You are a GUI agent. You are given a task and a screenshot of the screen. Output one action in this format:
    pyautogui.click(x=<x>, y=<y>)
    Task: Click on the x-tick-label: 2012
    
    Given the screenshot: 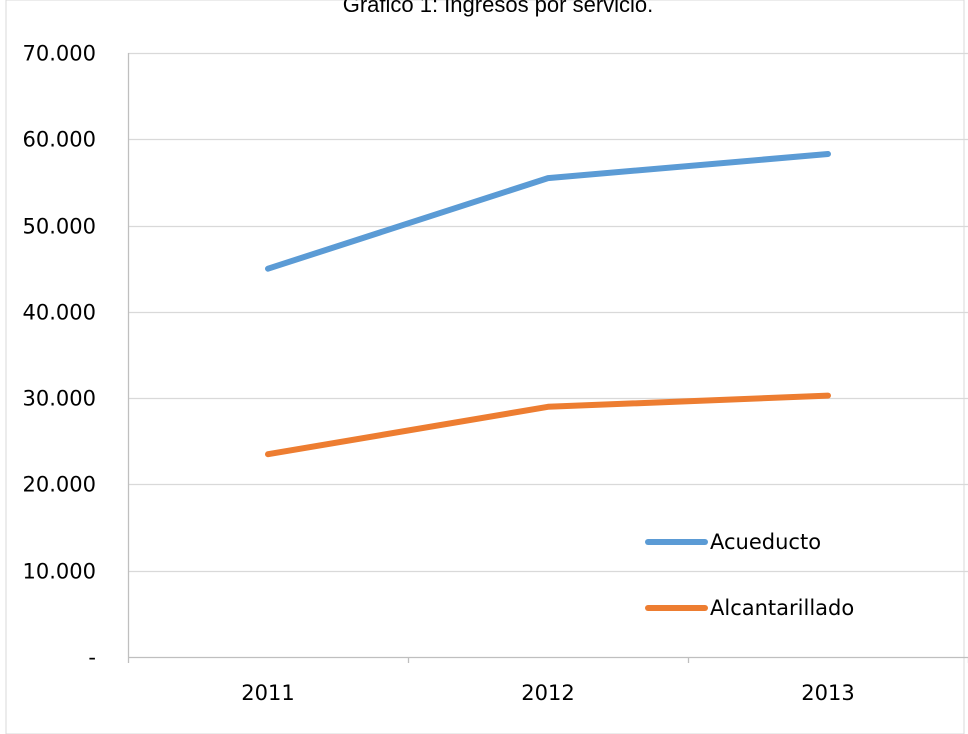 What is the action you would take?
    pyautogui.click(x=547, y=693)
    